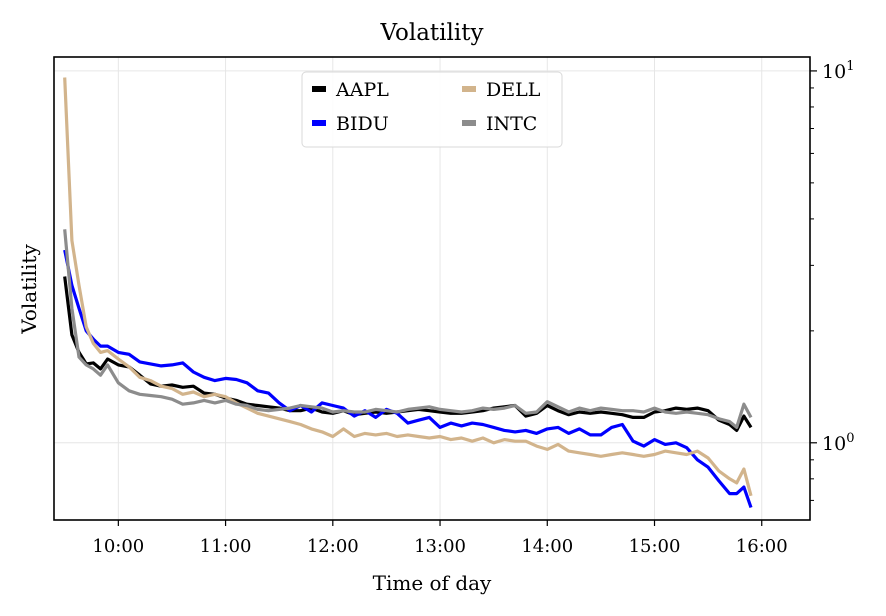  What do you see at coordinates (513, 90) in the screenshot?
I see `legend-label: DELL` at bounding box center [513, 90].